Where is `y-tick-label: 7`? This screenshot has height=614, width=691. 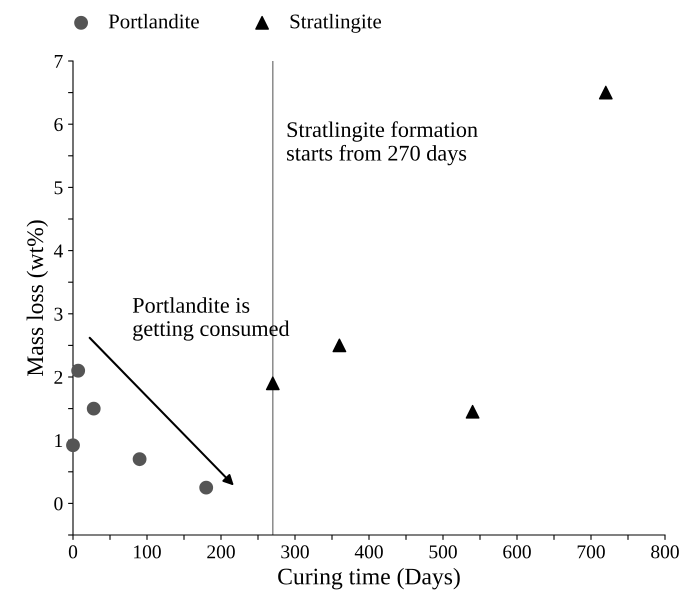 y-tick-label: 7 is located at coordinates (58, 61).